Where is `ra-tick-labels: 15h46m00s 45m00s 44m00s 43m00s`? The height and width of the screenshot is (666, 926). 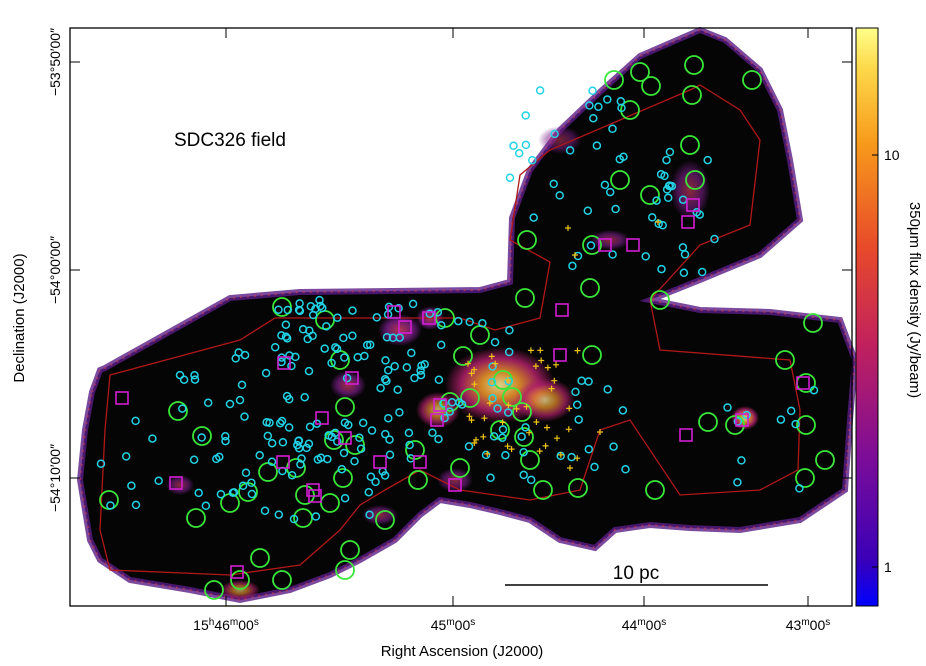
ra-tick-labels: 15h46m00s 45m00s 44m00s 43m00s is located at coordinates (511, 625).